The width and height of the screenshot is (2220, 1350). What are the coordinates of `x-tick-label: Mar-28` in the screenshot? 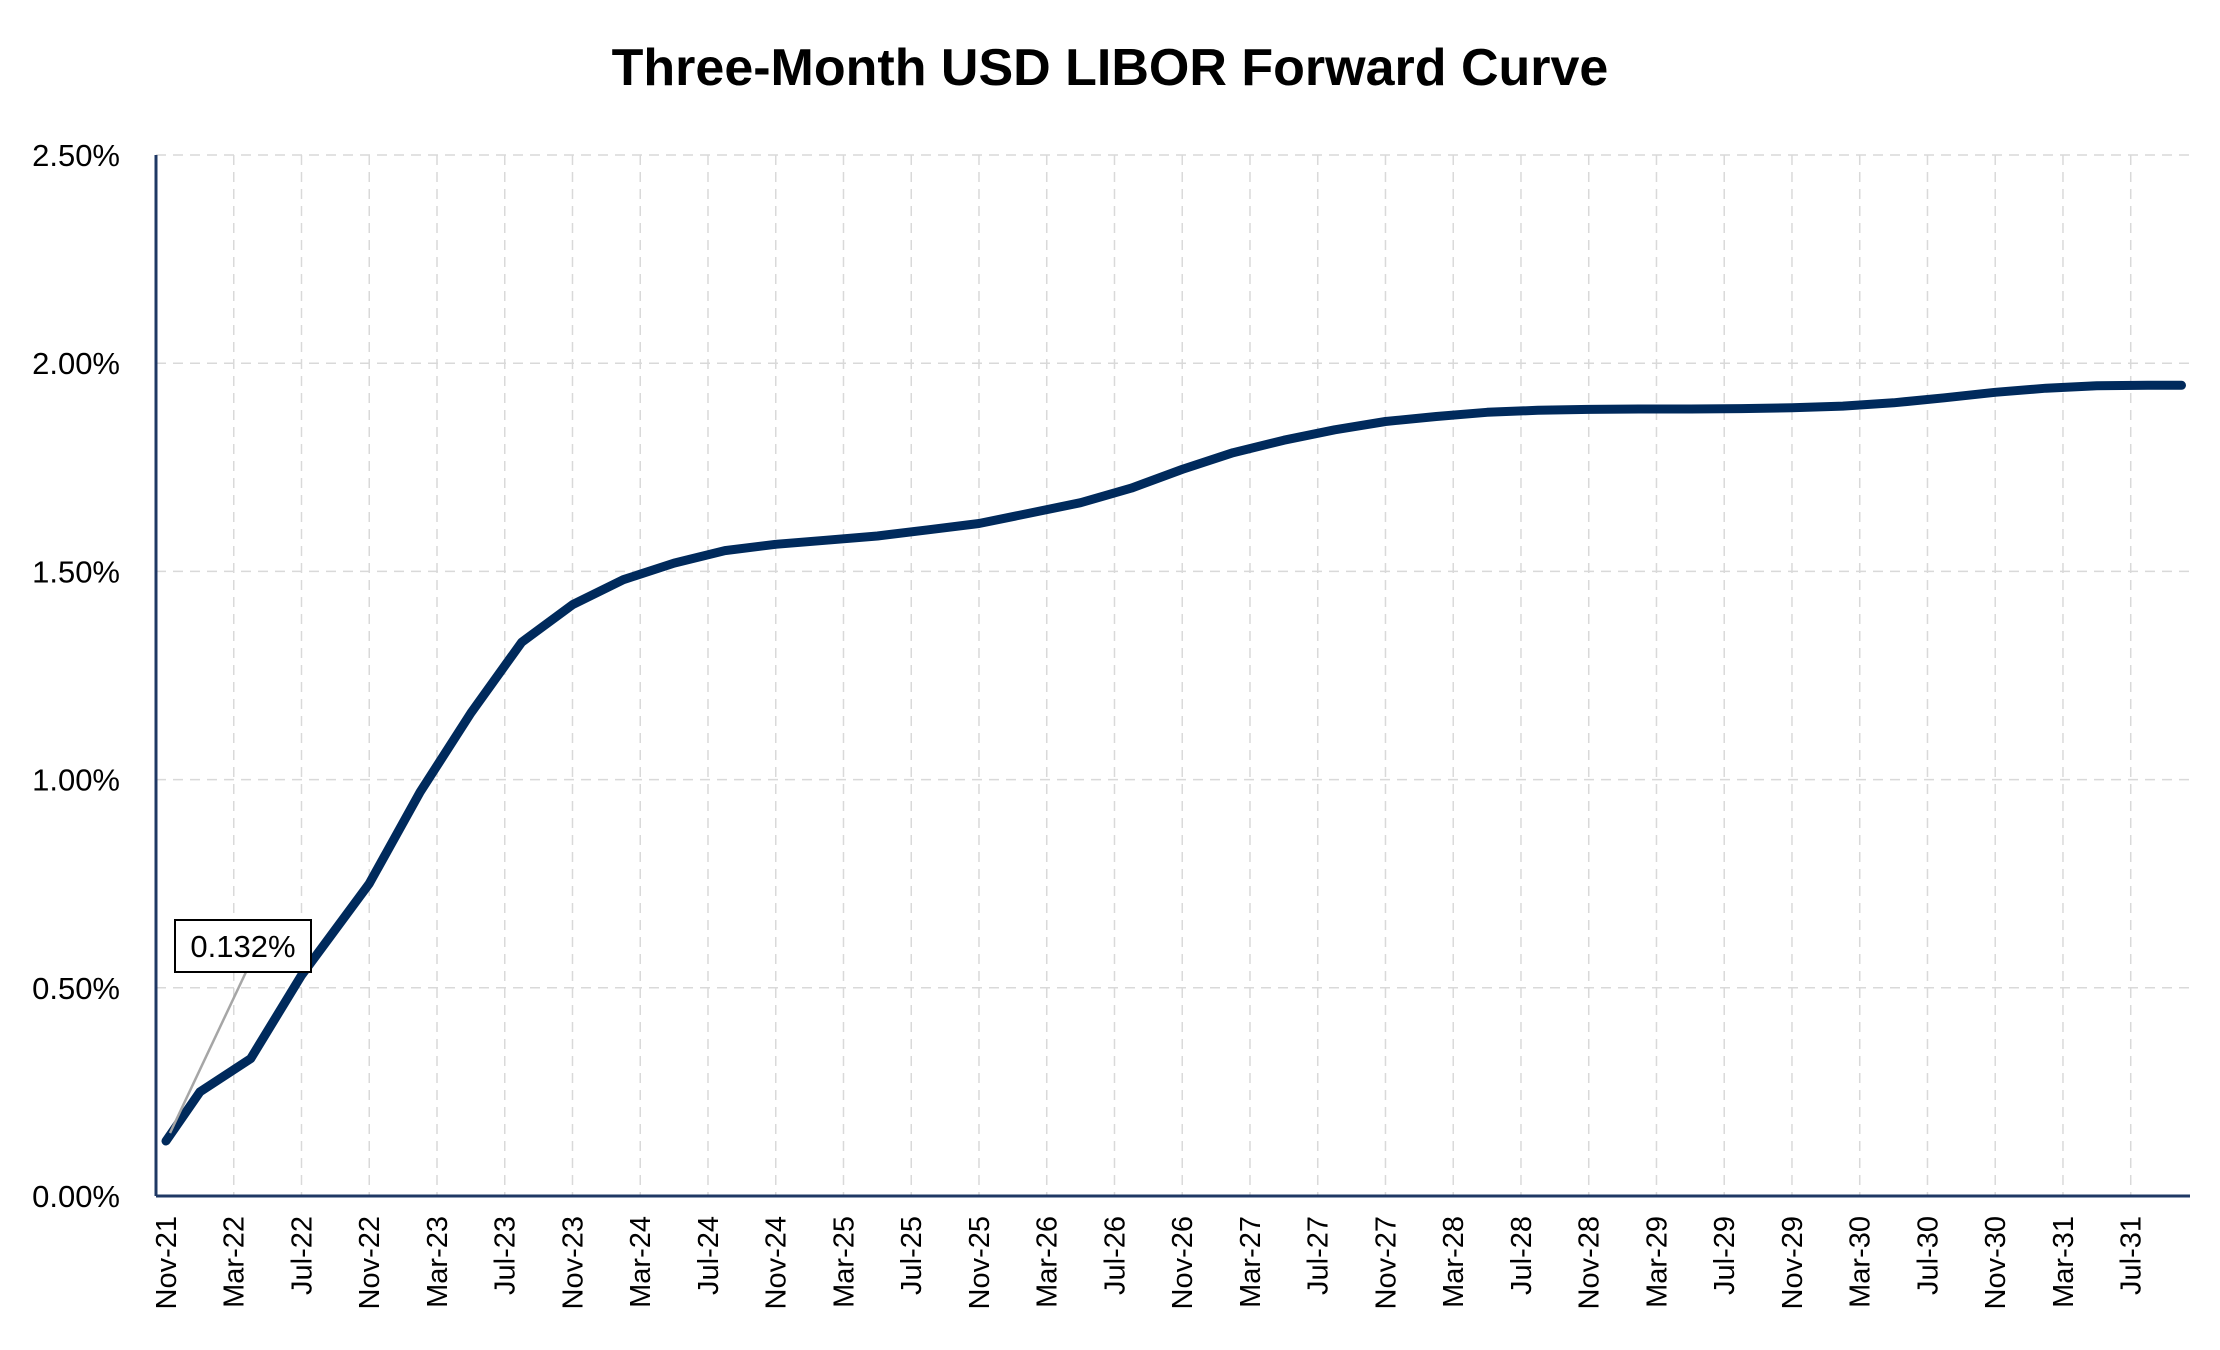 It's located at (1454, 1262).